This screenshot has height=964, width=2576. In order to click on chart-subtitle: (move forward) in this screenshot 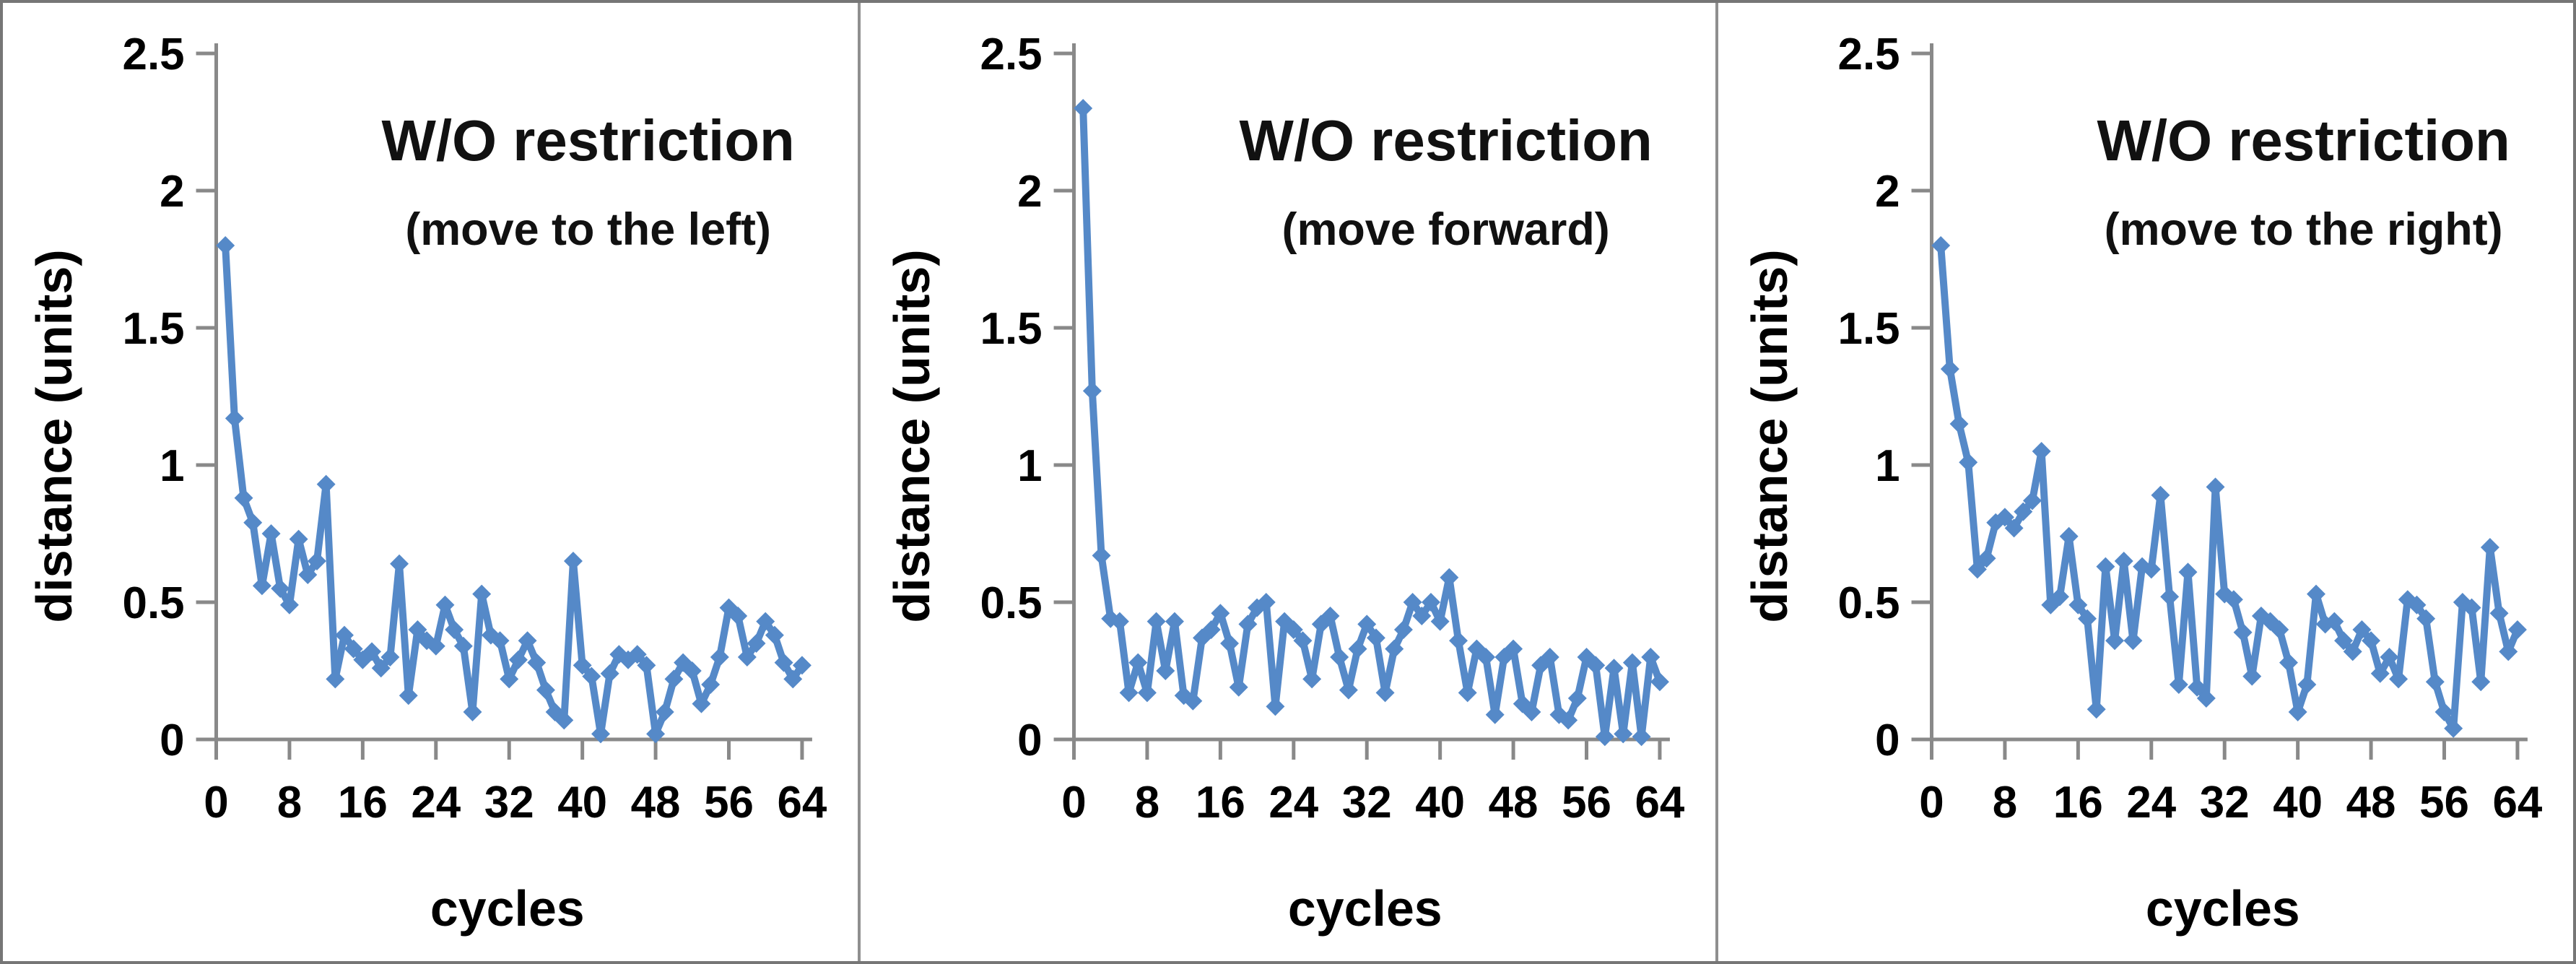, I will do `click(1446, 229)`.